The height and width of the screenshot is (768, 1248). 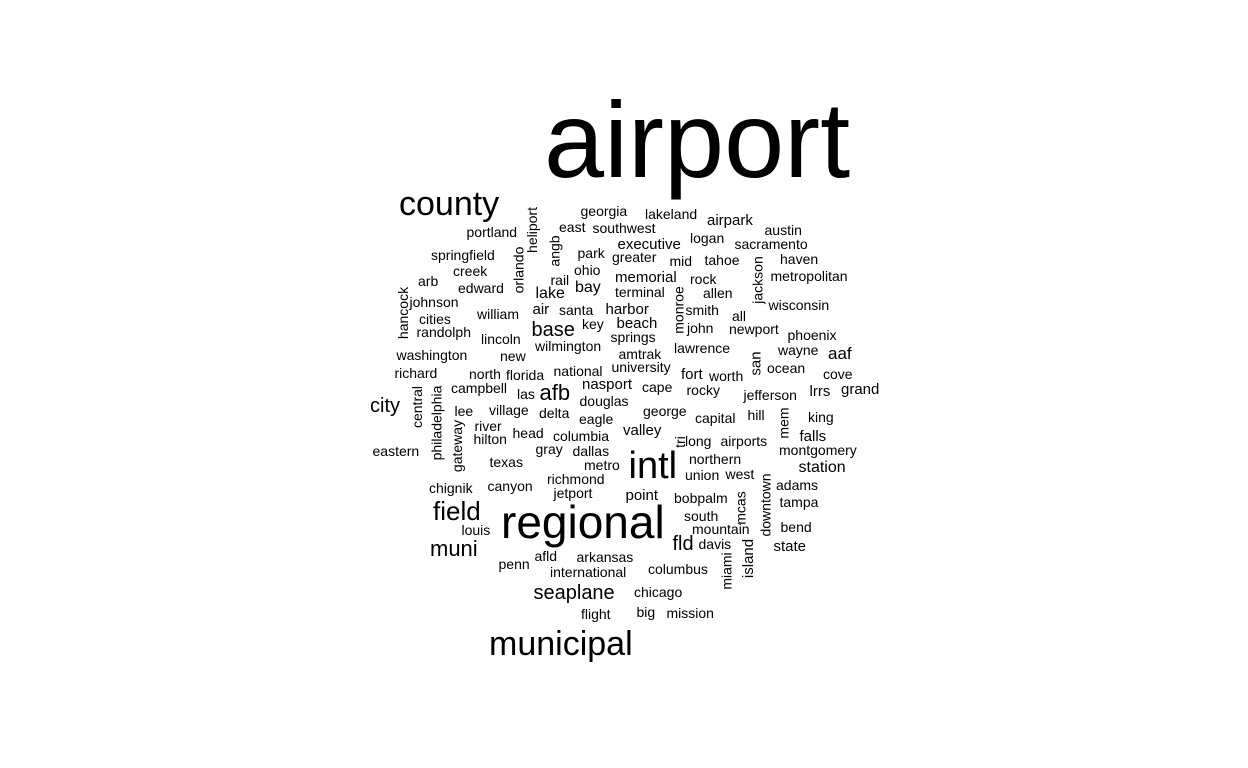 What do you see at coordinates (821, 417) in the screenshot?
I see `cloud-word: king` at bounding box center [821, 417].